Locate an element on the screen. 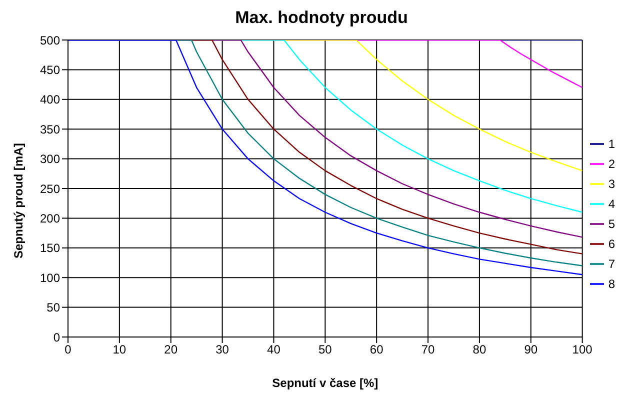 Image resolution: width=643 pixels, height=405 pixels. y-tick-label: 300 is located at coordinates (50, 159).